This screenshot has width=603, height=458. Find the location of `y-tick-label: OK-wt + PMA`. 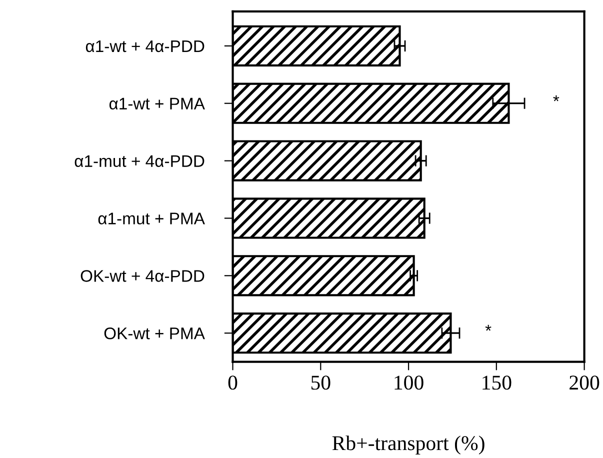

y-tick-label: OK-wt + PMA is located at coordinates (154, 334).